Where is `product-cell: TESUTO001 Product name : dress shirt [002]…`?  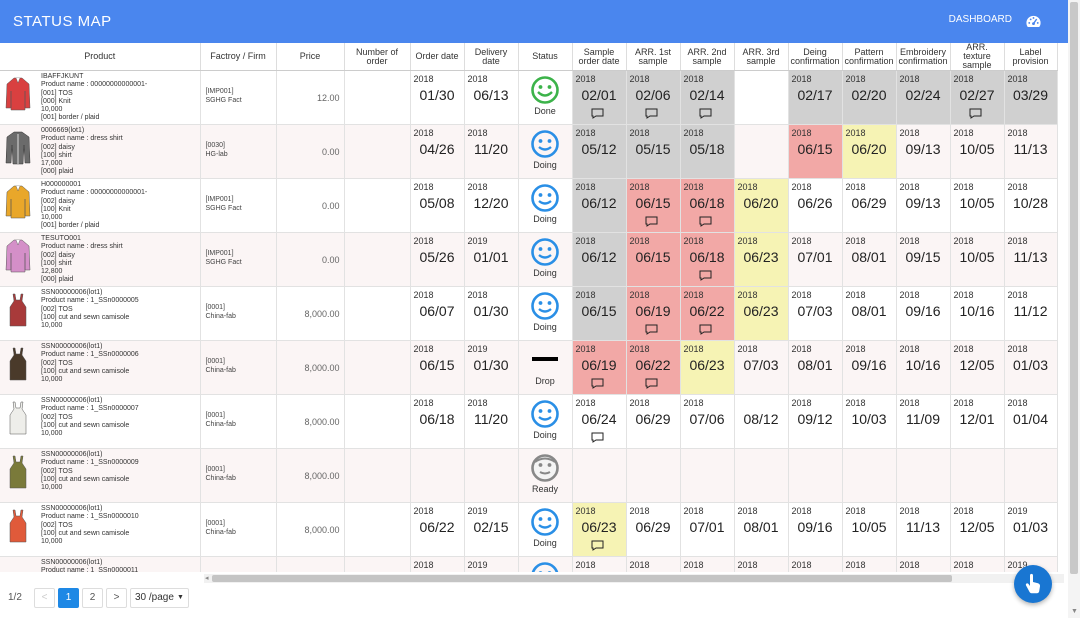 product-cell: TESUTO001 Product name : dress shirt [002]… is located at coordinates (100, 259).